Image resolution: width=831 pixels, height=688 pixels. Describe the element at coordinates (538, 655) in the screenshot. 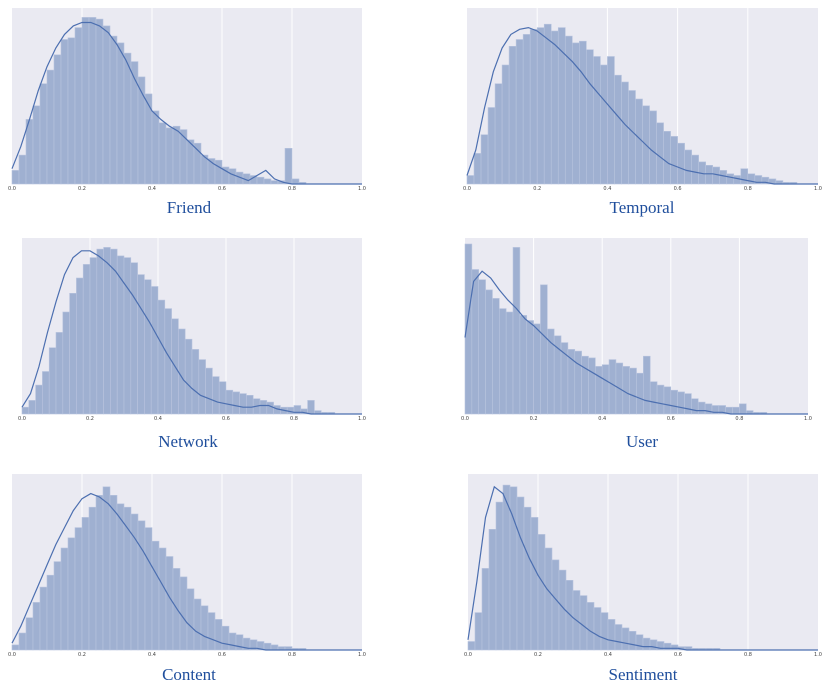

I see `x-tick-label: 0.2` at that location.